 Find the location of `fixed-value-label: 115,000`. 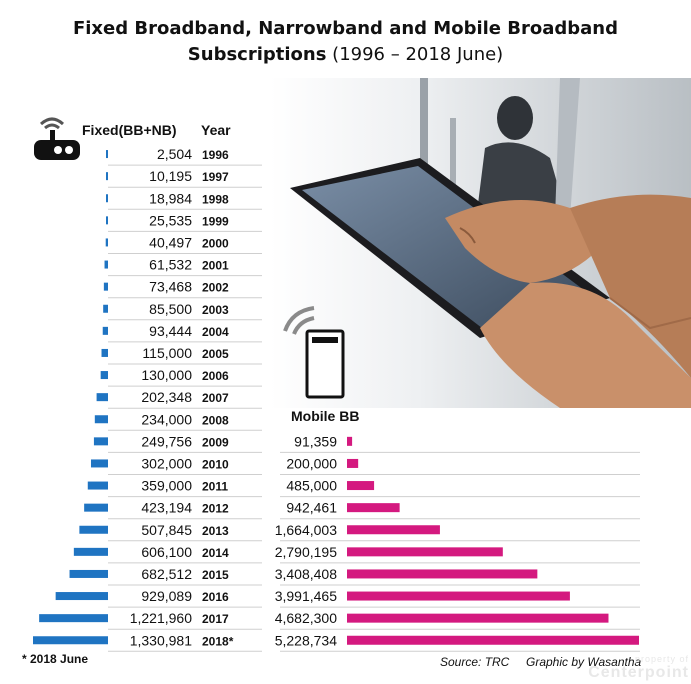

fixed-value-label: 115,000 is located at coordinates (167, 353).